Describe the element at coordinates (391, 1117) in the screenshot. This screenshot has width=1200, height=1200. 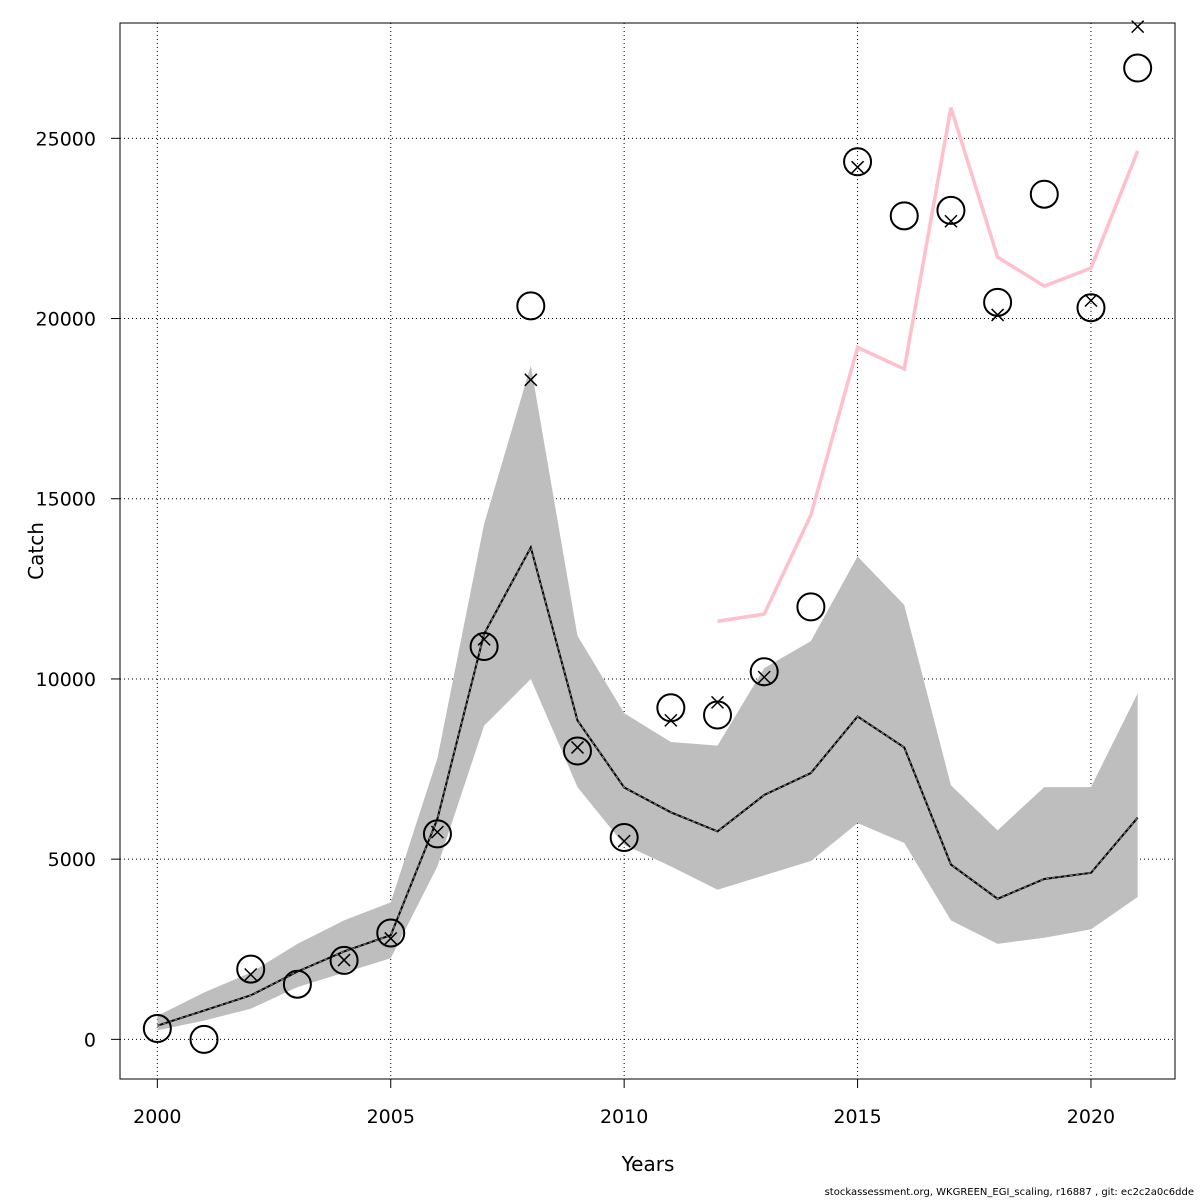
I see `x-tick-label: 2005` at that location.